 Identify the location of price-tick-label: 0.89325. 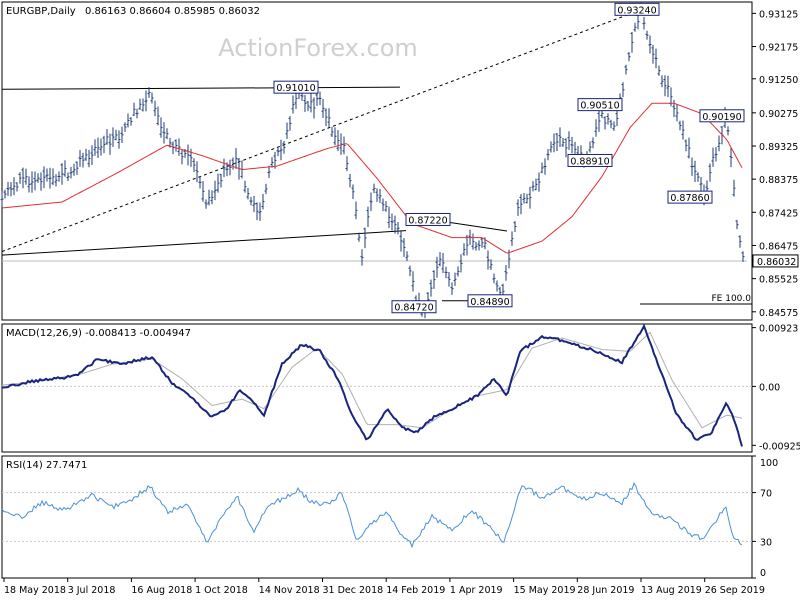
(778, 147).